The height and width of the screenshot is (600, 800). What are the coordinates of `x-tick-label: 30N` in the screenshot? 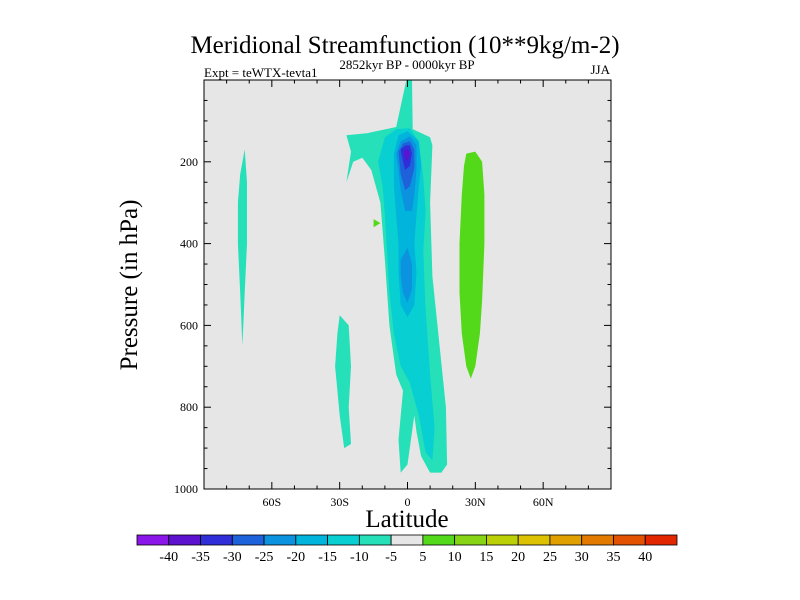 It's located at (475, 502).